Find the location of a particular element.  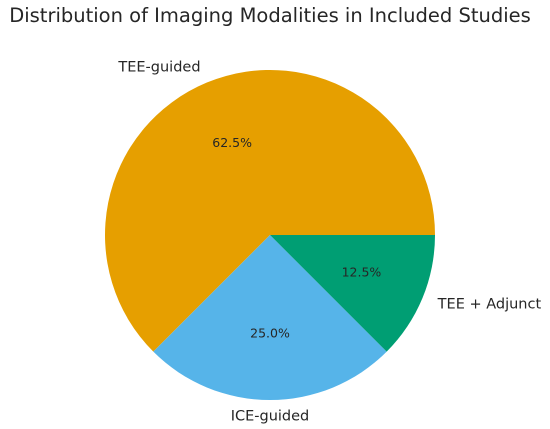

slice-percent-tee-guided: 62.5% is located at coordinates (232, 142).